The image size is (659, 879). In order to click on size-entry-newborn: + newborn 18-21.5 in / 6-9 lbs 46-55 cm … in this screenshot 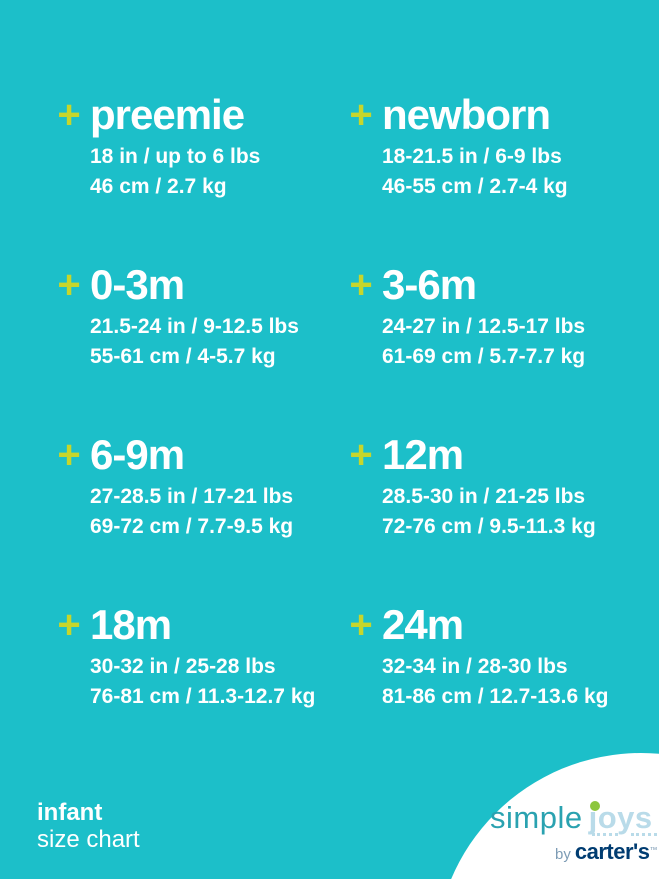, I will do `click(487, 177)`.